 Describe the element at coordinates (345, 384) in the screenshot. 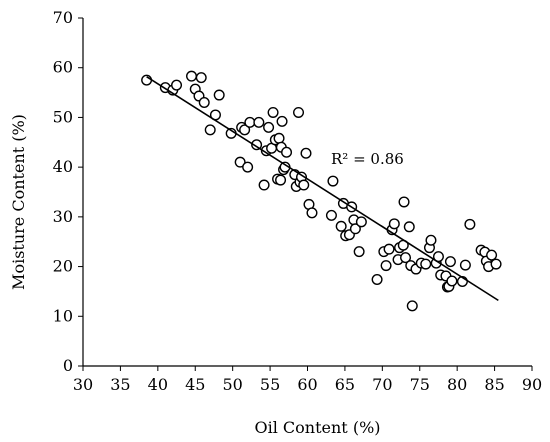

I see `x-tick-label: 65` at that location.